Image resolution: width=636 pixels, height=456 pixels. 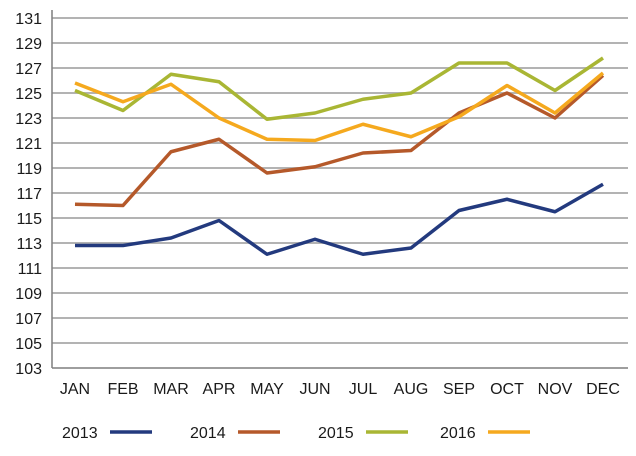 What do you see at coordinates (363, 389) in the screenshot?
I see `x-tick-label: JUL` at bounding box center [363, 389].